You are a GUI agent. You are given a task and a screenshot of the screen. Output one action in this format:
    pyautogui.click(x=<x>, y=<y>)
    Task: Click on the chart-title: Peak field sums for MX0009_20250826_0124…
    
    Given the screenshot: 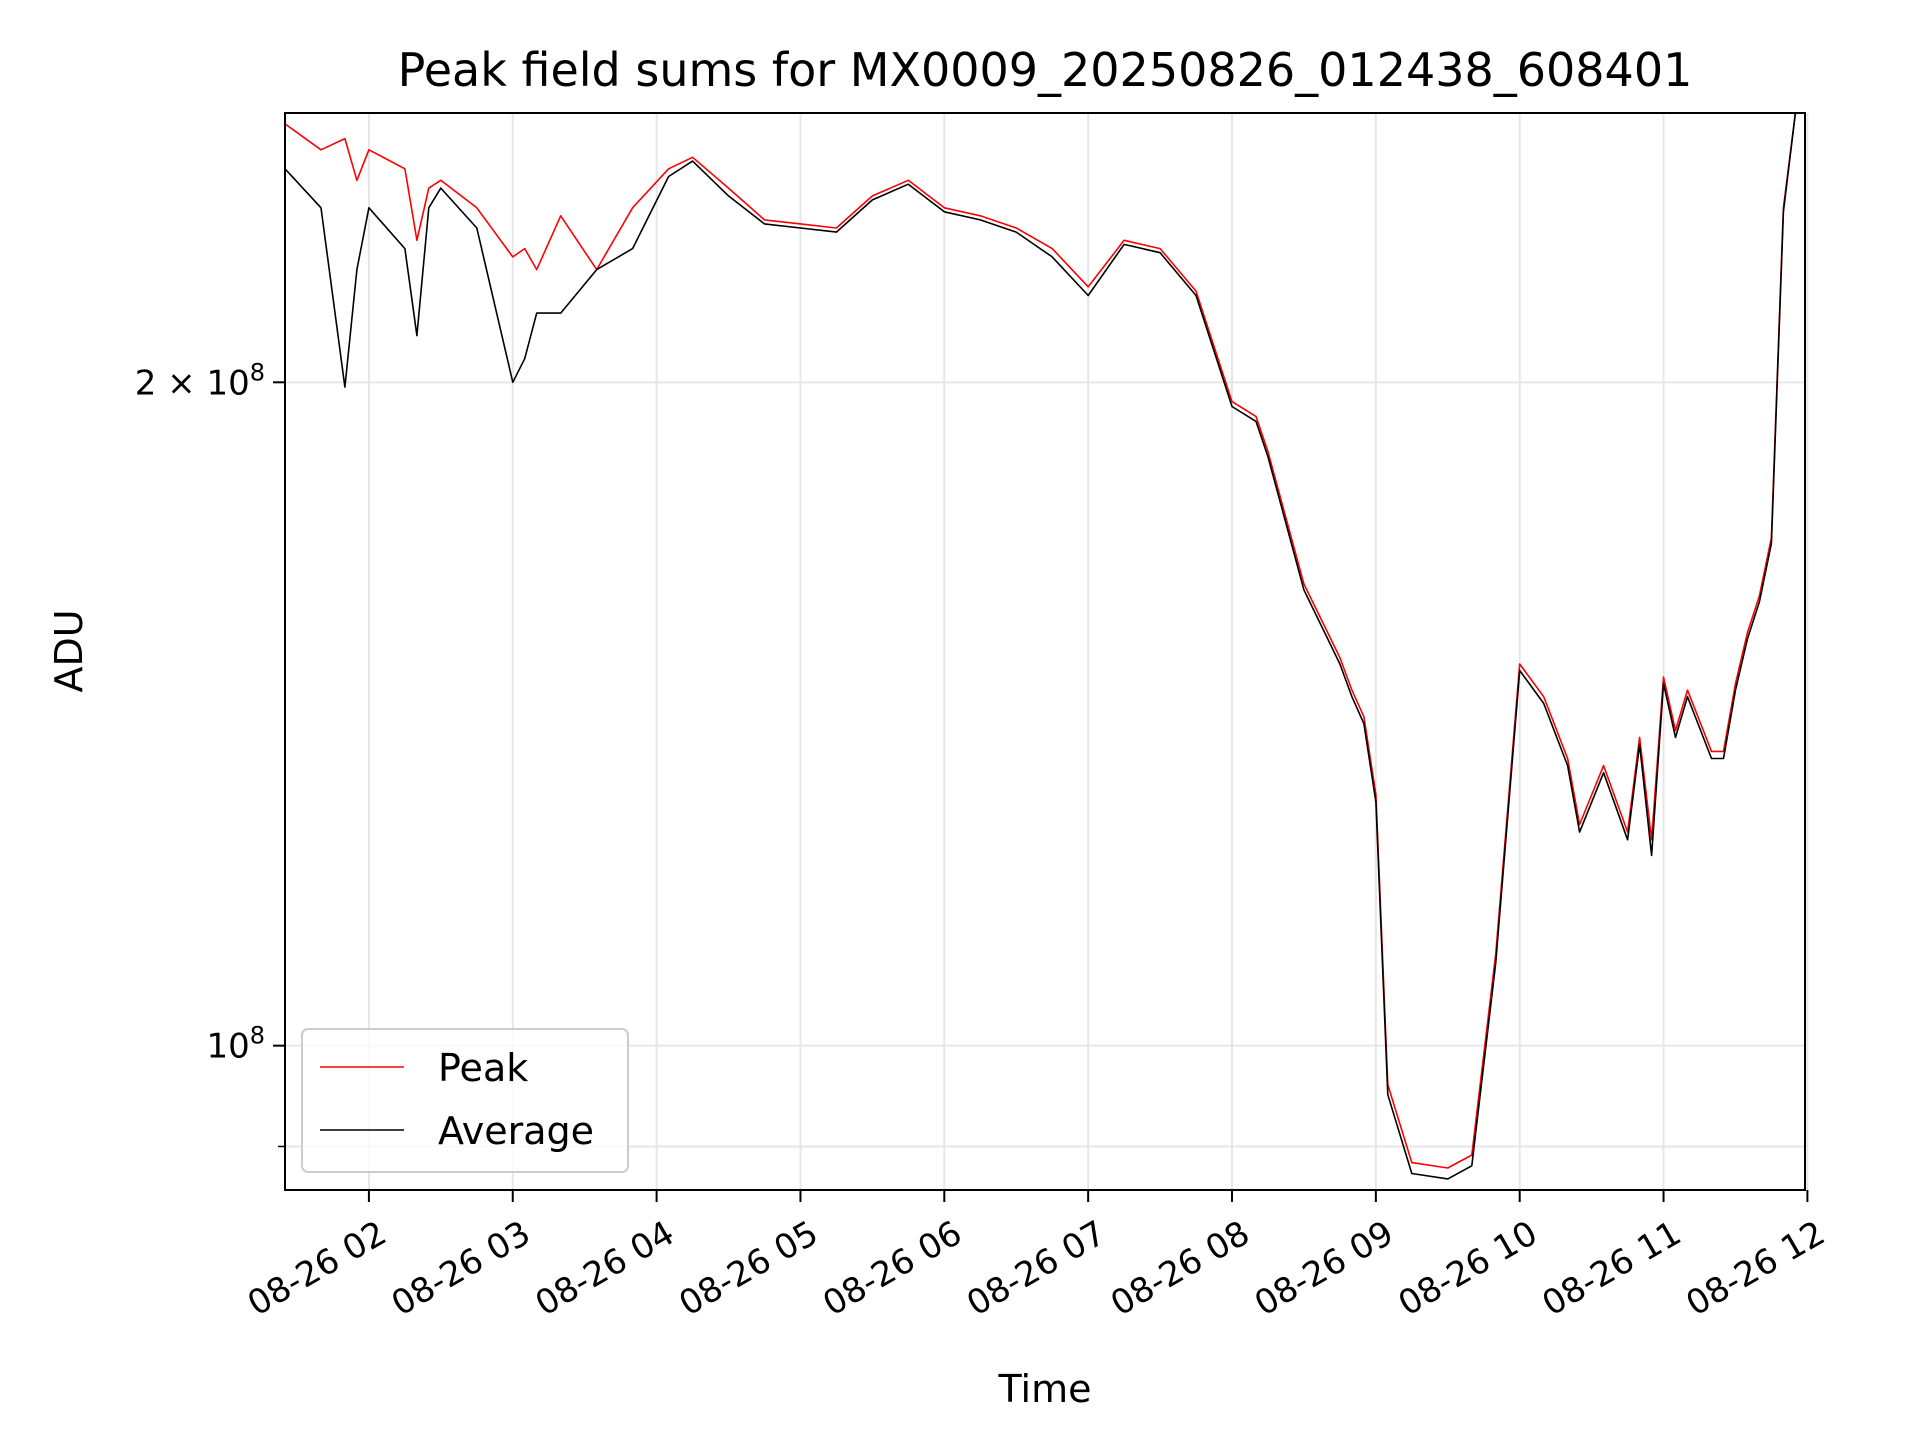 What is the action you would take?
    pyautogui.click(x=1045, y=70)
    